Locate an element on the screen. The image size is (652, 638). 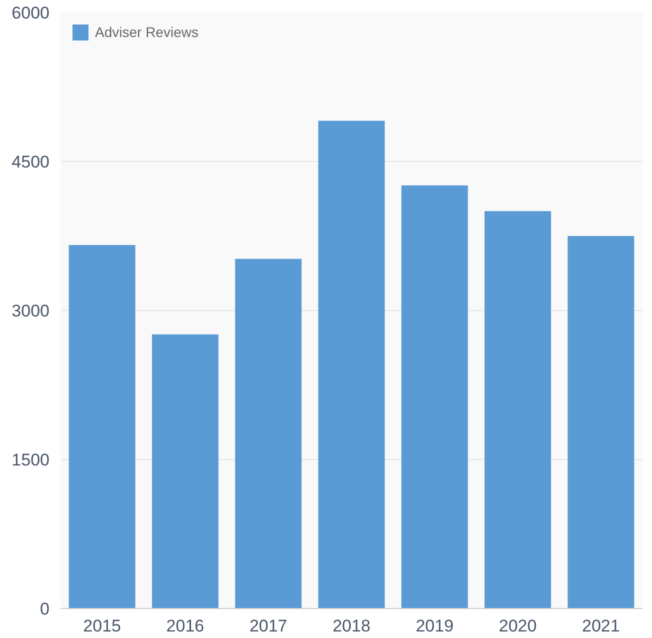
x-tick-label: 2020 is located at coordinates (517, 626).